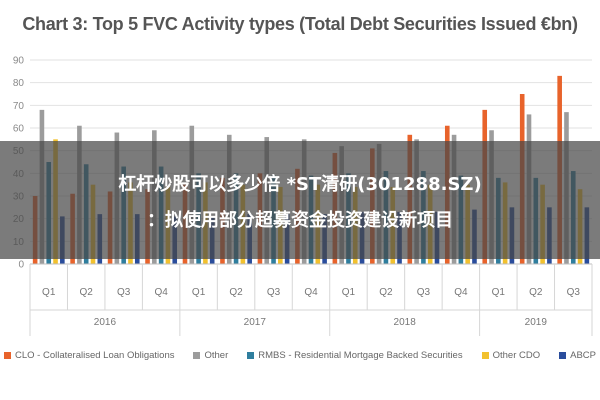 This screenshot has width=600, height=400. What do you see at coordinates (216, 355) in the screenshot?
I see `legend-label: Other` at bounding box center [216, 355].